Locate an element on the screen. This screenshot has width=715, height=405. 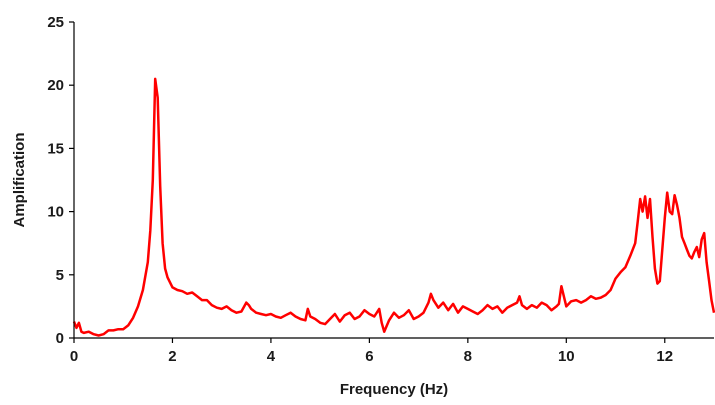
y-tick-label: 15 is located at coordinates (55, 148).